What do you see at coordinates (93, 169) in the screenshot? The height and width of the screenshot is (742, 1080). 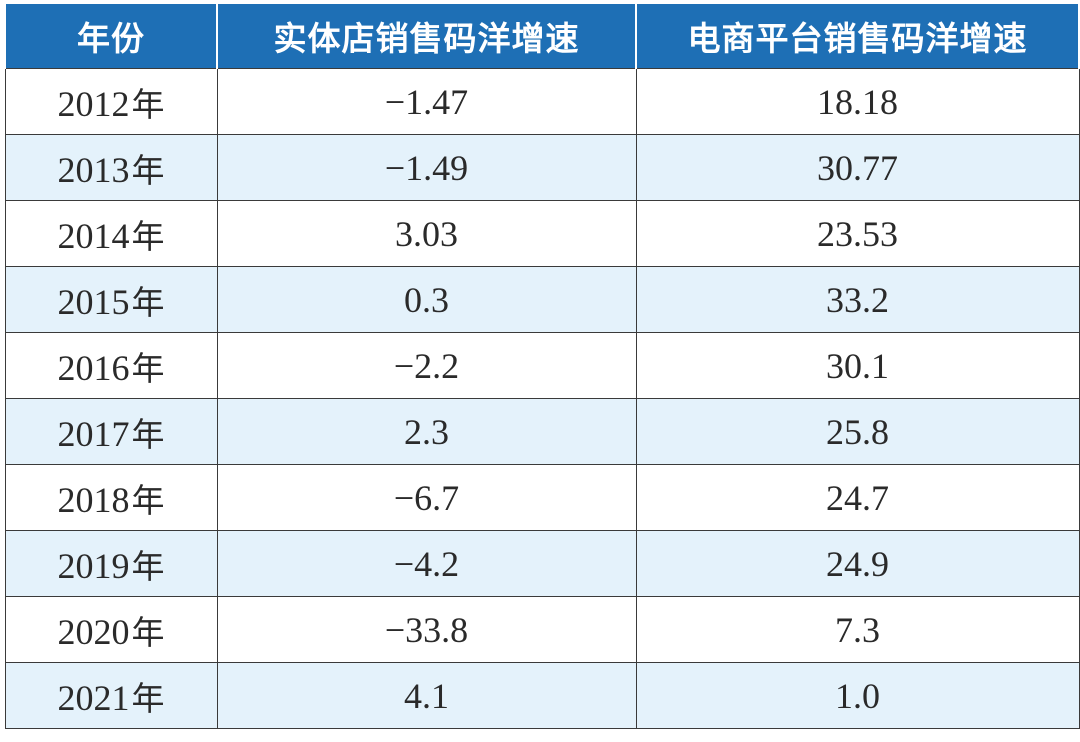 I see `year-number: 2013` at bounding box center [93, 169].